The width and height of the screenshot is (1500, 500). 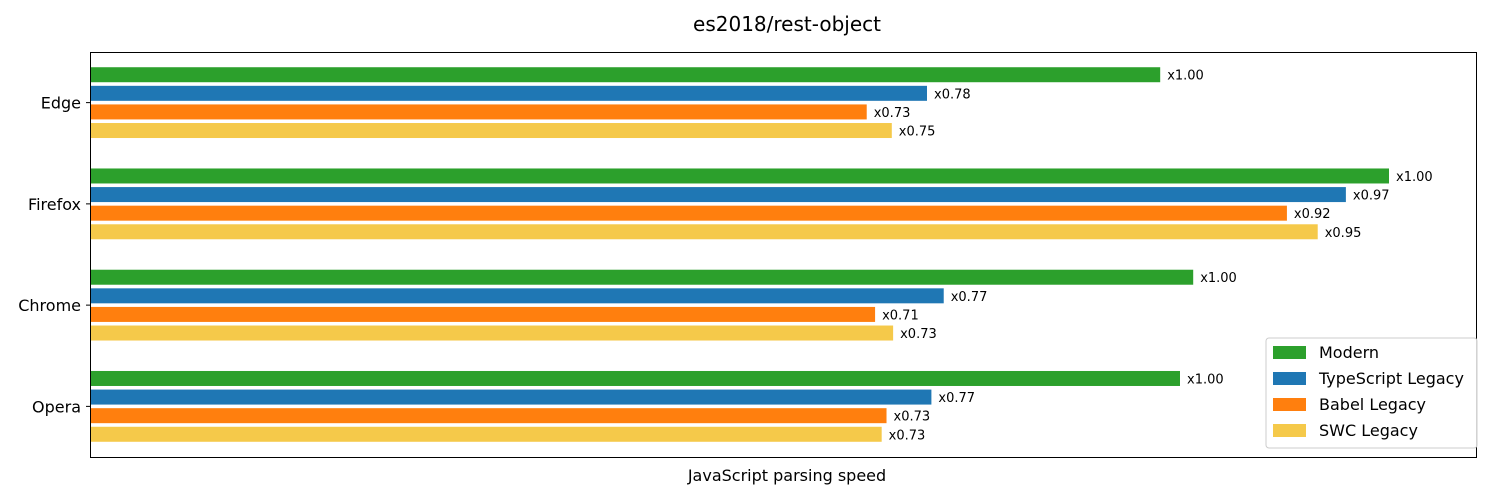 What do you see at coordinates (492, 333) in the screenshot?
I see `bar-chrome-swc-legacy` at bounding box center [492, 333].